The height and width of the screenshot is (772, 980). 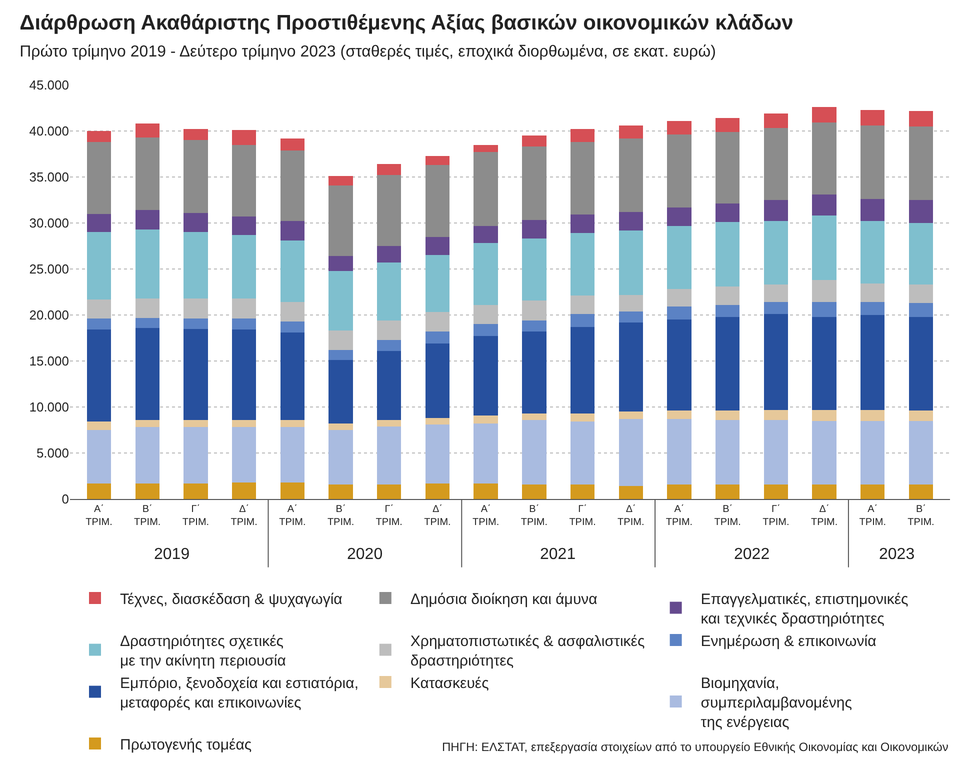 I want to click on y-tick-label: 10.000, so click(x=49, y=407).